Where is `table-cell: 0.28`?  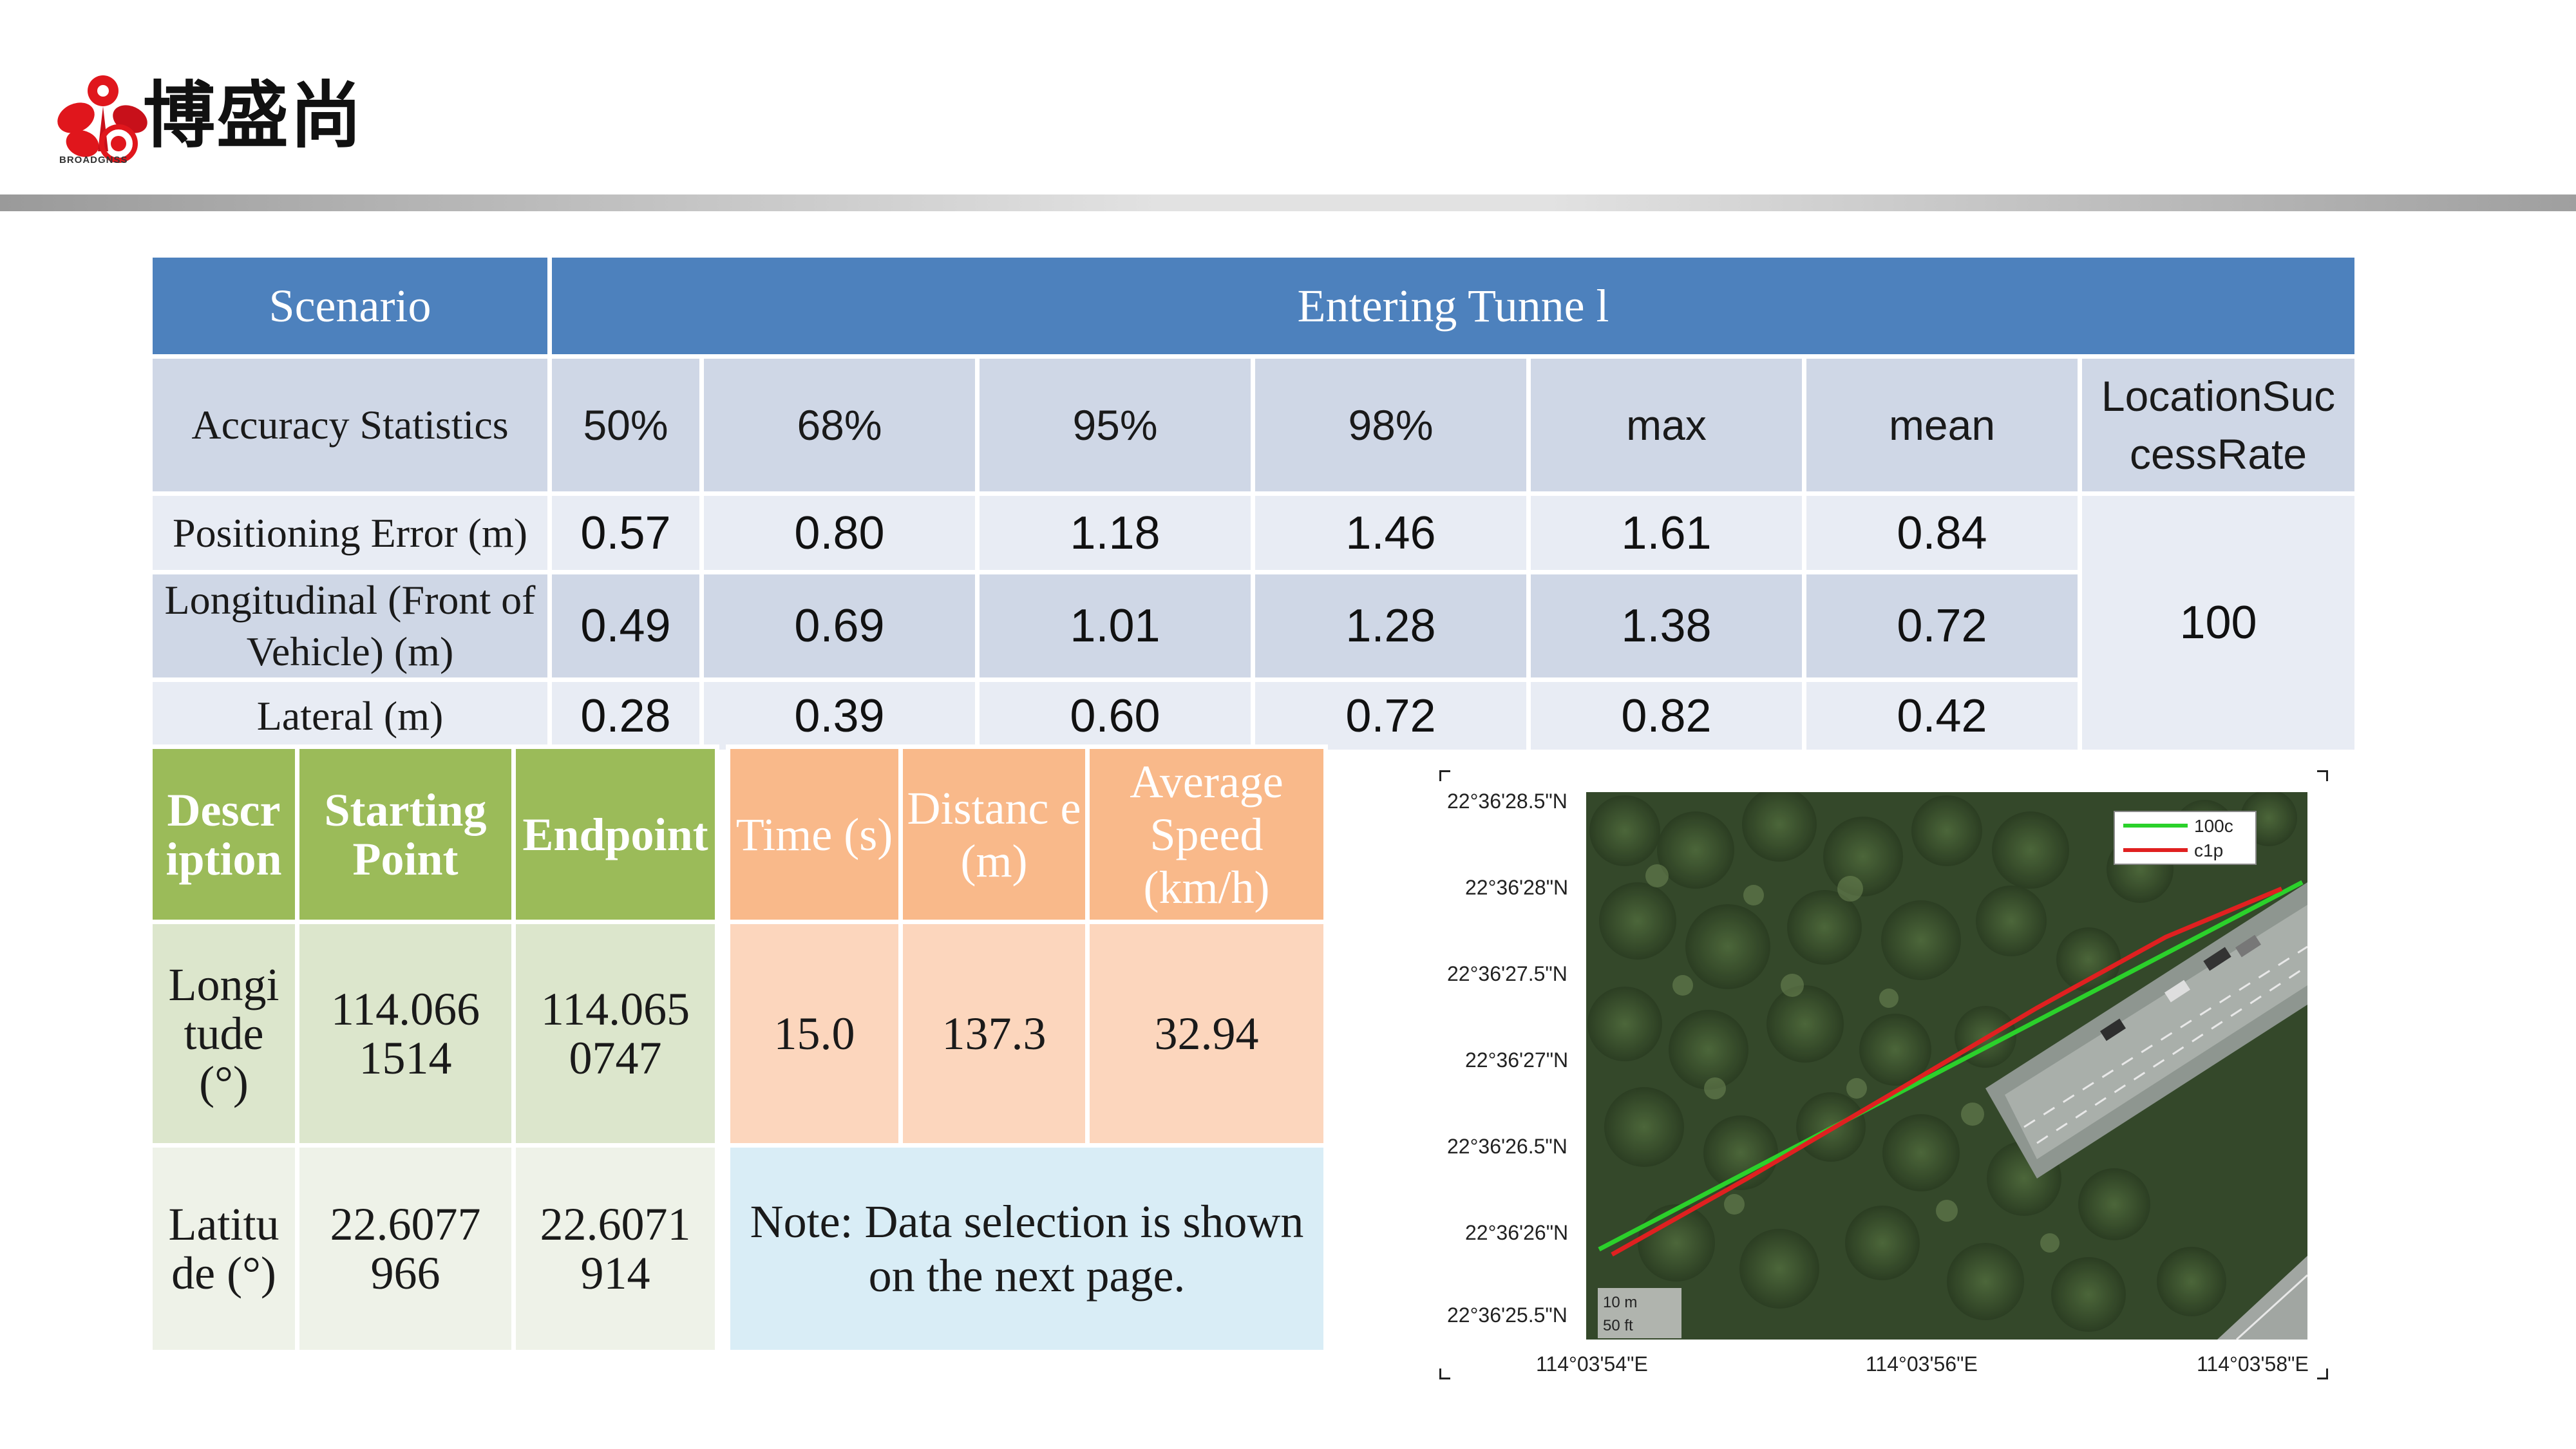 table-cell: 0.28 is located at coordinates (625, 716).